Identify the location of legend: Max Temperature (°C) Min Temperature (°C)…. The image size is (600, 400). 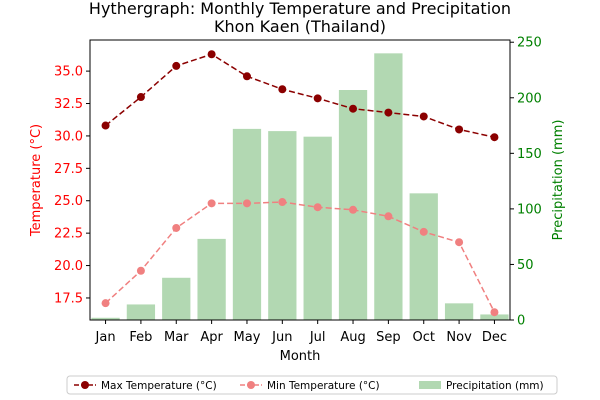
(312, 385).